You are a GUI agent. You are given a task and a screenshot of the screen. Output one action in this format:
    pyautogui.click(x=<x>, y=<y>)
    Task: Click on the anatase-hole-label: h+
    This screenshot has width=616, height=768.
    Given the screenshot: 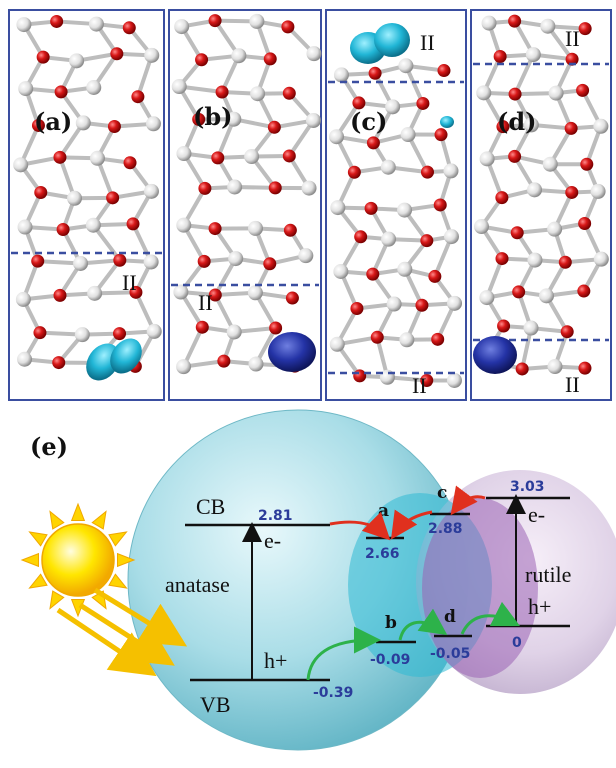 What is the action you would take?
    pyautogui.click(x=275, y=660)
    